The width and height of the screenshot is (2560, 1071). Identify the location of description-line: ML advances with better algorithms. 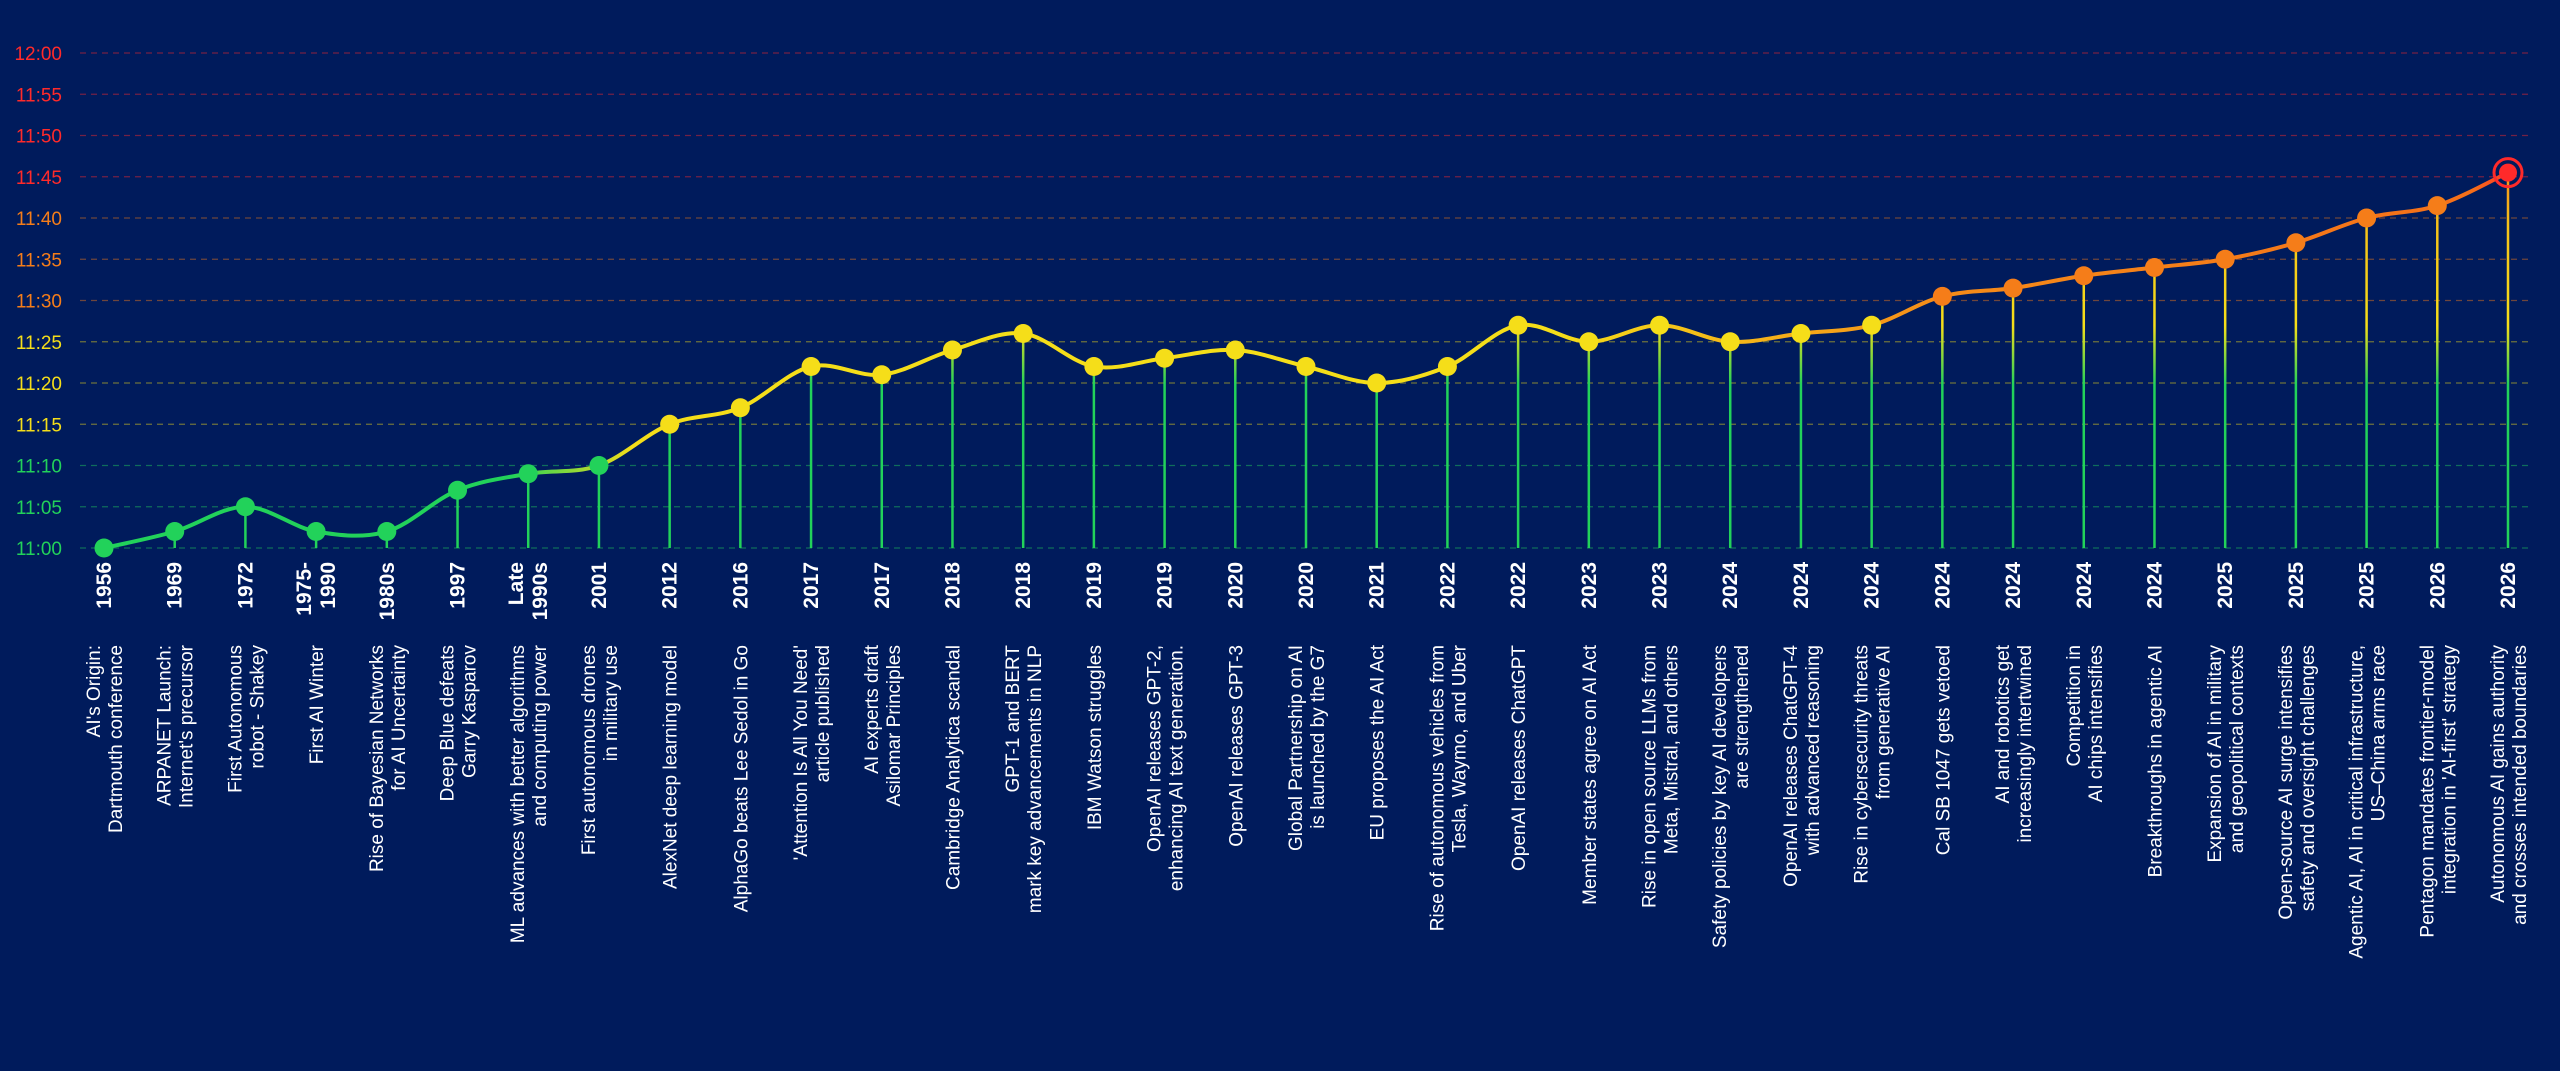
(518, 794).